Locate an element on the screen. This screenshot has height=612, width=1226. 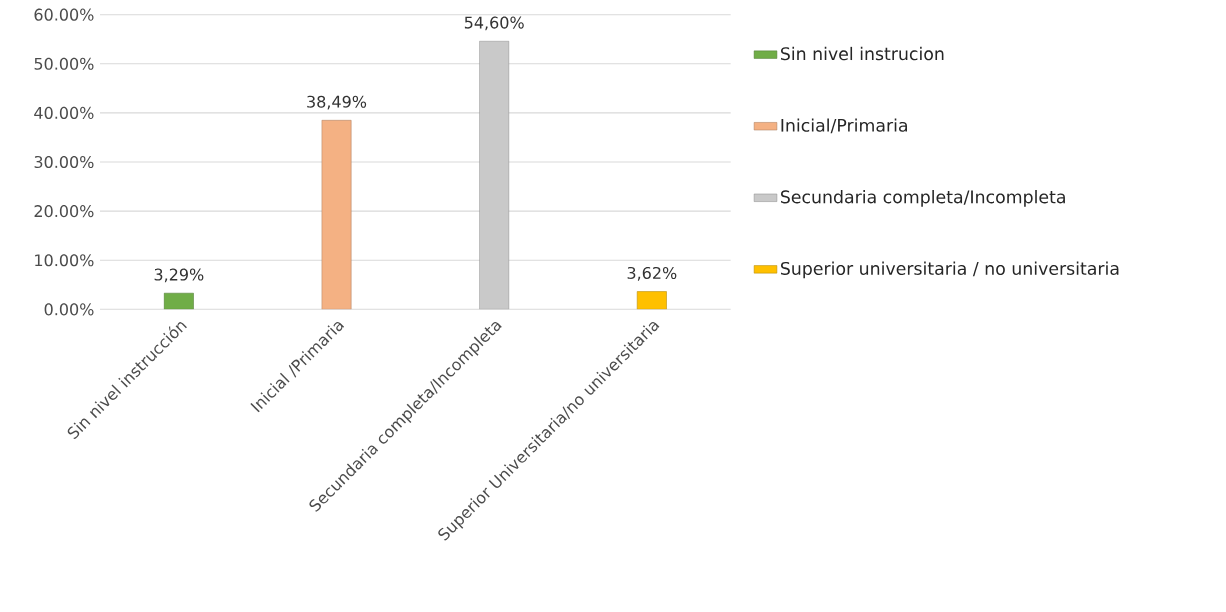
data-label: 54,60% is located at coordinates (494, 23).